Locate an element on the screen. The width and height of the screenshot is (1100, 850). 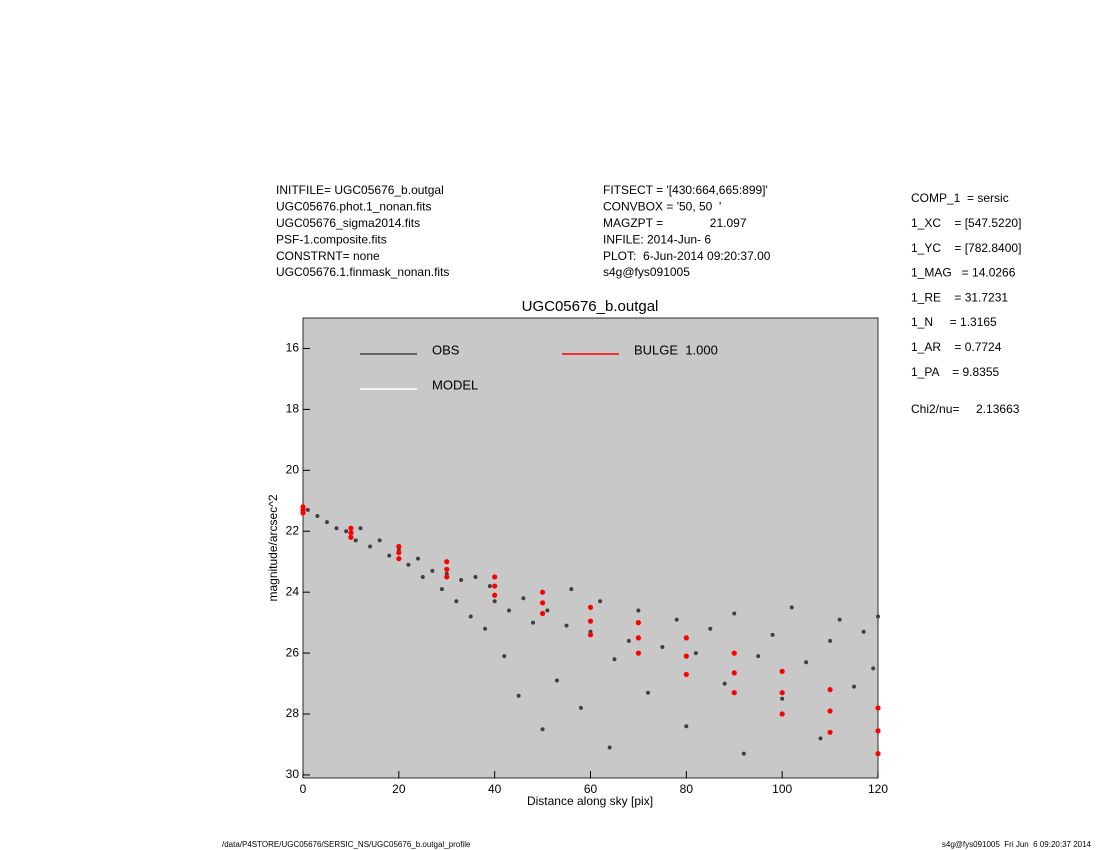
info-line: PSF-1.composite.fits is located at coordinates (331, 239).